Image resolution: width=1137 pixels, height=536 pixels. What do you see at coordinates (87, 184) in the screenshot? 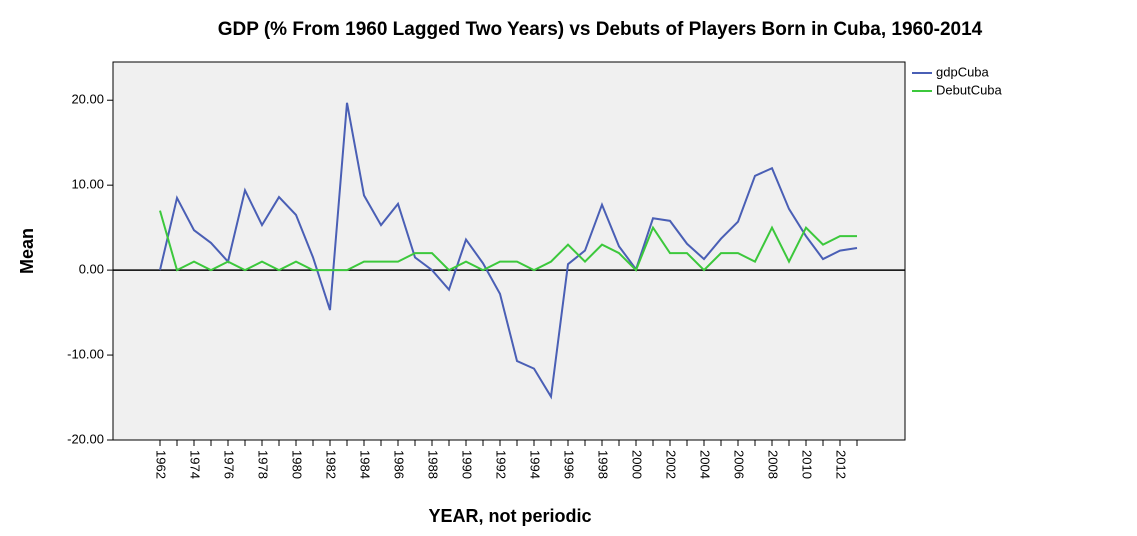
I see `y-tick-label: 10.00` at bounding box center [87, 184].